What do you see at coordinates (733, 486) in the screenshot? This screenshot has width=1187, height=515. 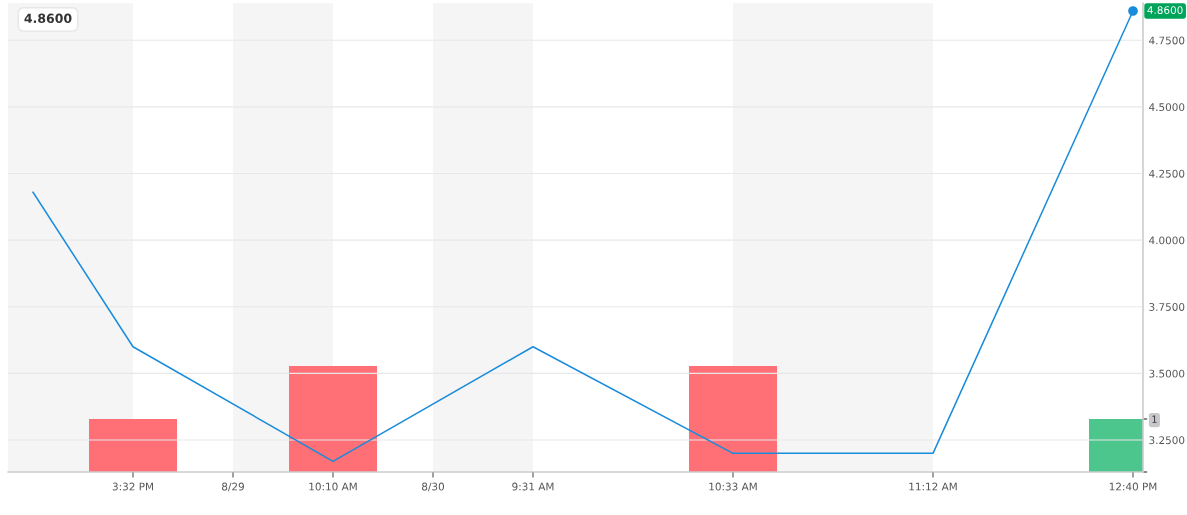 I see `x-tick-label: 10:33 AM` at bounding box center [733, 486].